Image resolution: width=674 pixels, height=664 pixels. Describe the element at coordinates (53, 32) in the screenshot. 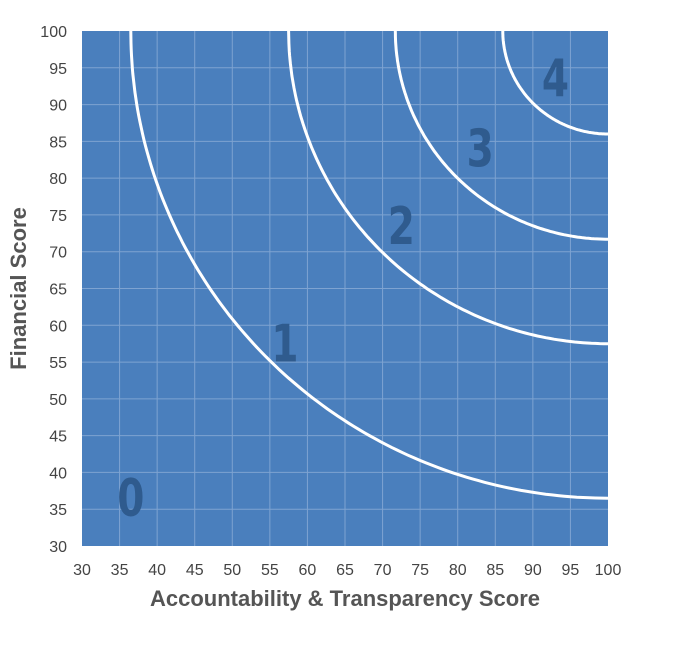

I see `y-tick-label: 100` at that location.